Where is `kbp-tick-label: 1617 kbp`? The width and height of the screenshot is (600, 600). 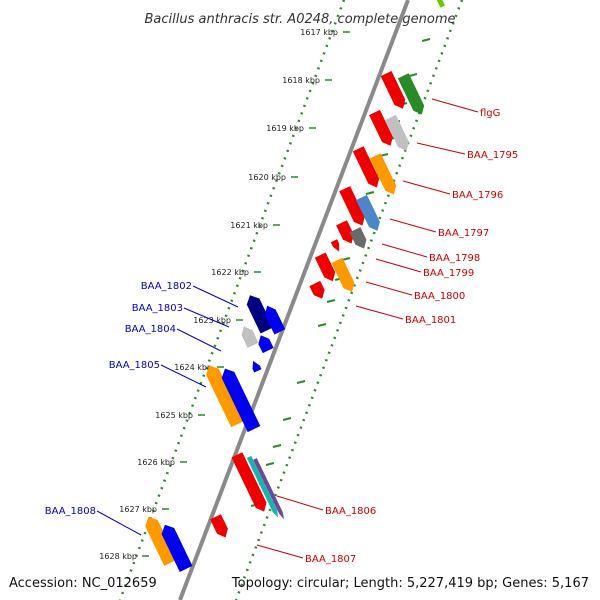 kbp-tick-label: 1617 kbp is located at coordinates (319, 32).